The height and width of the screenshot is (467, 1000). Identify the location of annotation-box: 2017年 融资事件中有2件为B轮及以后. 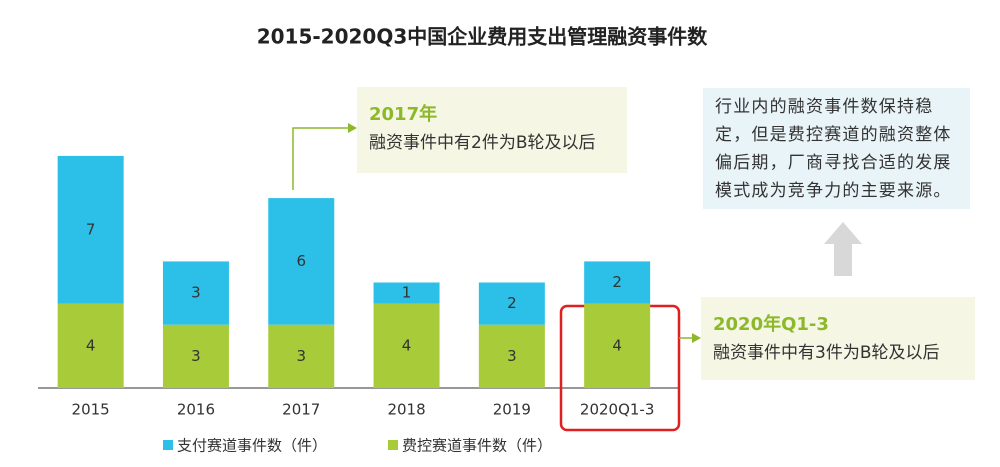
(492, 130).